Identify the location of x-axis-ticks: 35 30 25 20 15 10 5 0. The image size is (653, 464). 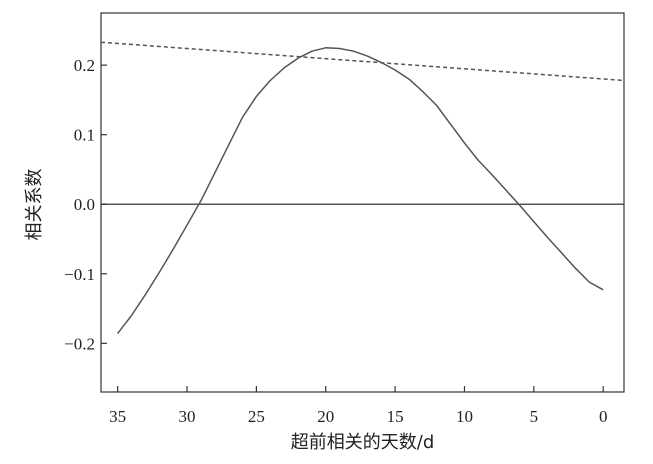
(358, 406).